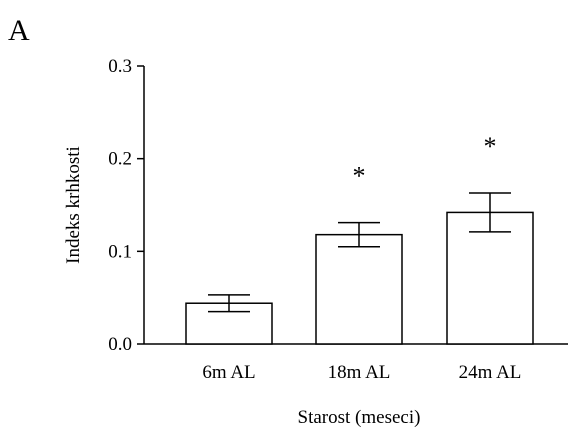  I want to click on x-tick-label: 24m AL, so click(490, 372).